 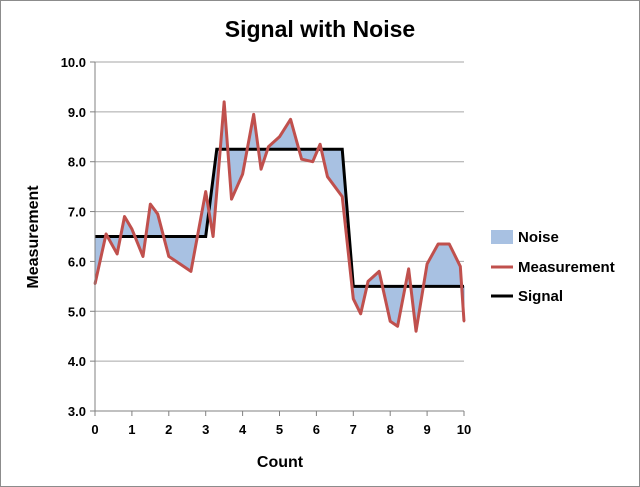 What do you see at coordinates (77, 162) in the screenshot?
I see `y-tick-label: 8.0` at bounding box center [77, 162].